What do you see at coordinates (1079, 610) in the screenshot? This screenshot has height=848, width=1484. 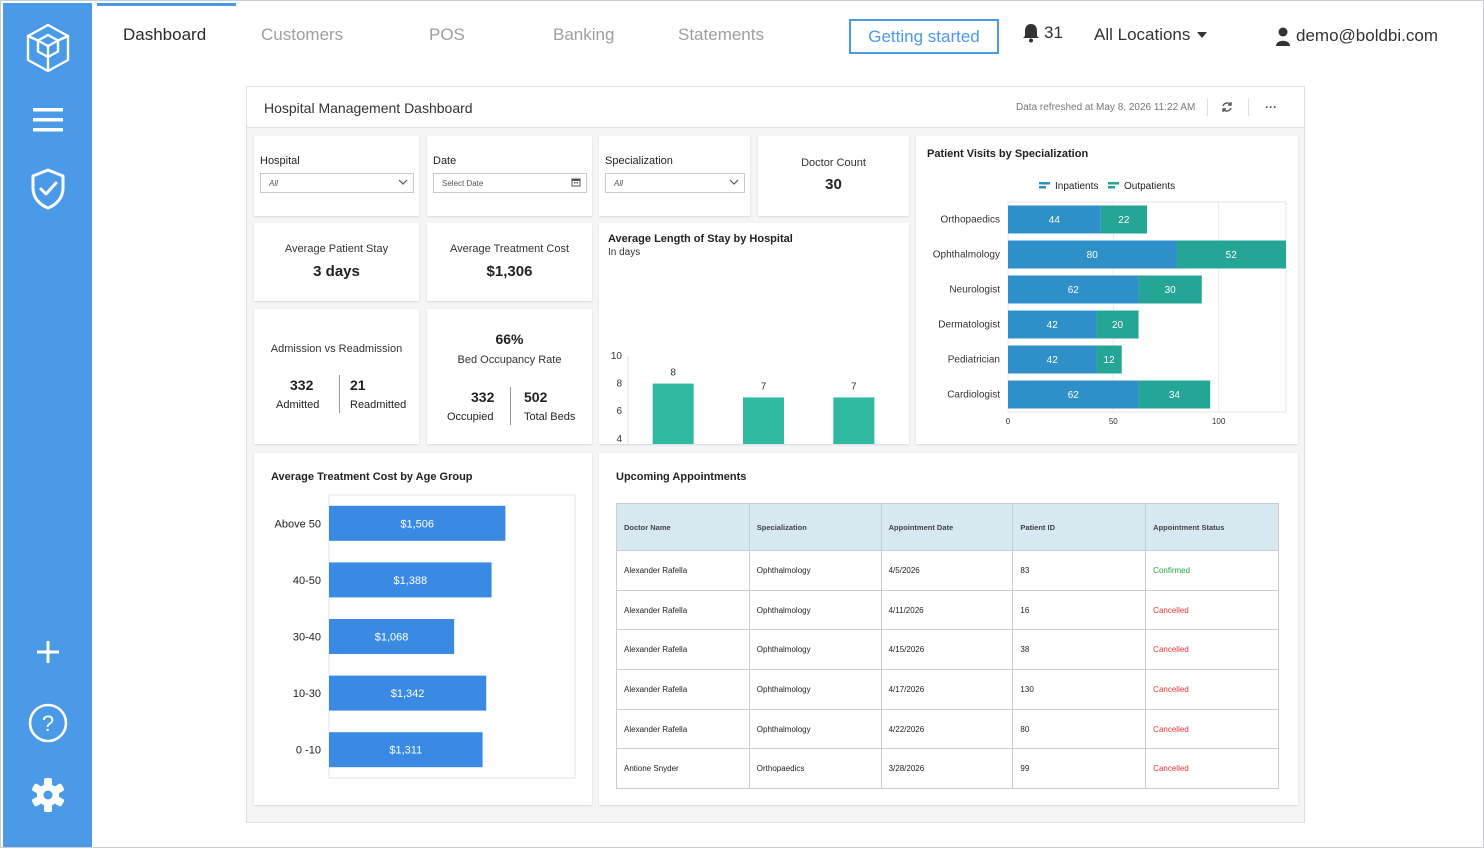 I see `table-cell: 16` at bounding box center [1079, 610].